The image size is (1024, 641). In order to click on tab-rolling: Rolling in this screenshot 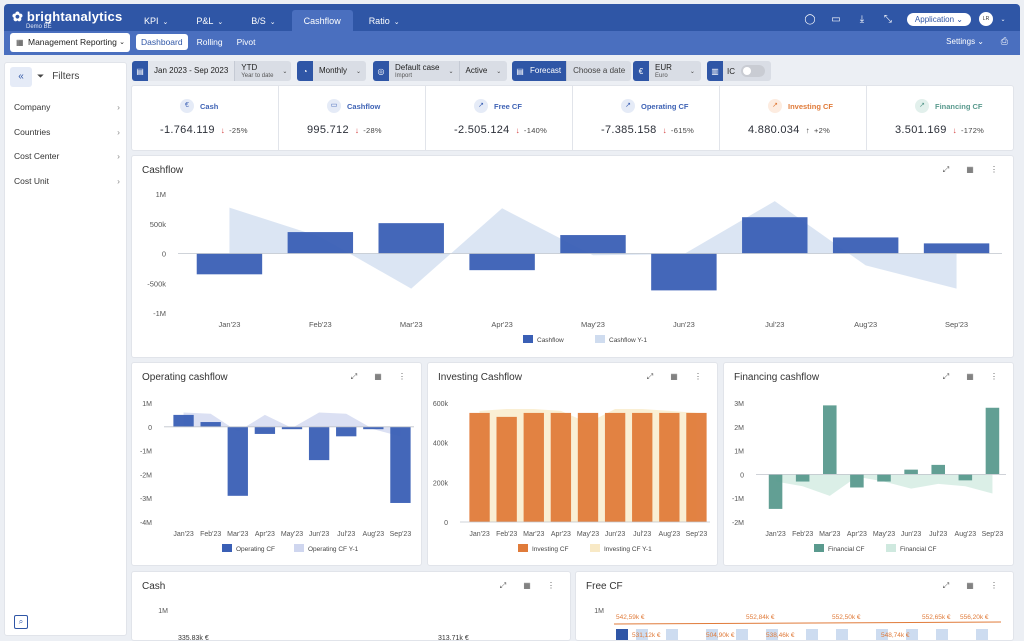, I will do `click(209, 42)`.